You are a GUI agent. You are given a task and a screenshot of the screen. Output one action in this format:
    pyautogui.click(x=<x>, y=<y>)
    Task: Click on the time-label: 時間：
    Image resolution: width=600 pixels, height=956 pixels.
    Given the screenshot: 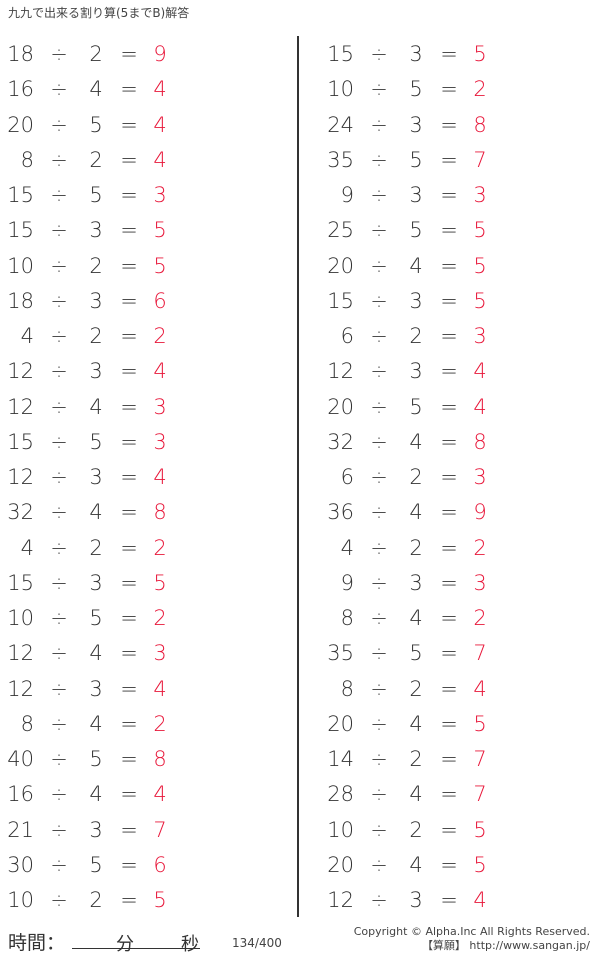 What is the action you would take?
    pyautogui.click(x=37, y=943)
    